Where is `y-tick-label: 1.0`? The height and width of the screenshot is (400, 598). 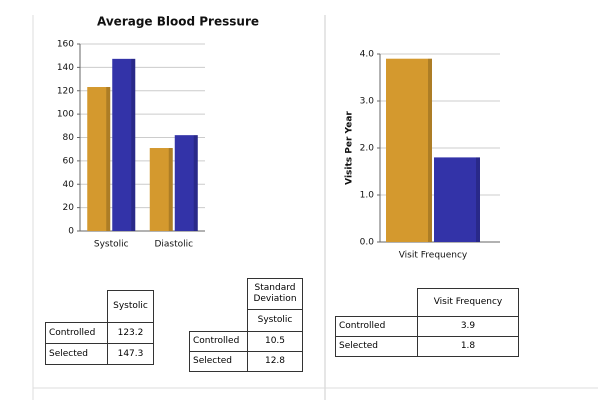
y-tick-label: 1.0 is located at coordinates (367, 196).